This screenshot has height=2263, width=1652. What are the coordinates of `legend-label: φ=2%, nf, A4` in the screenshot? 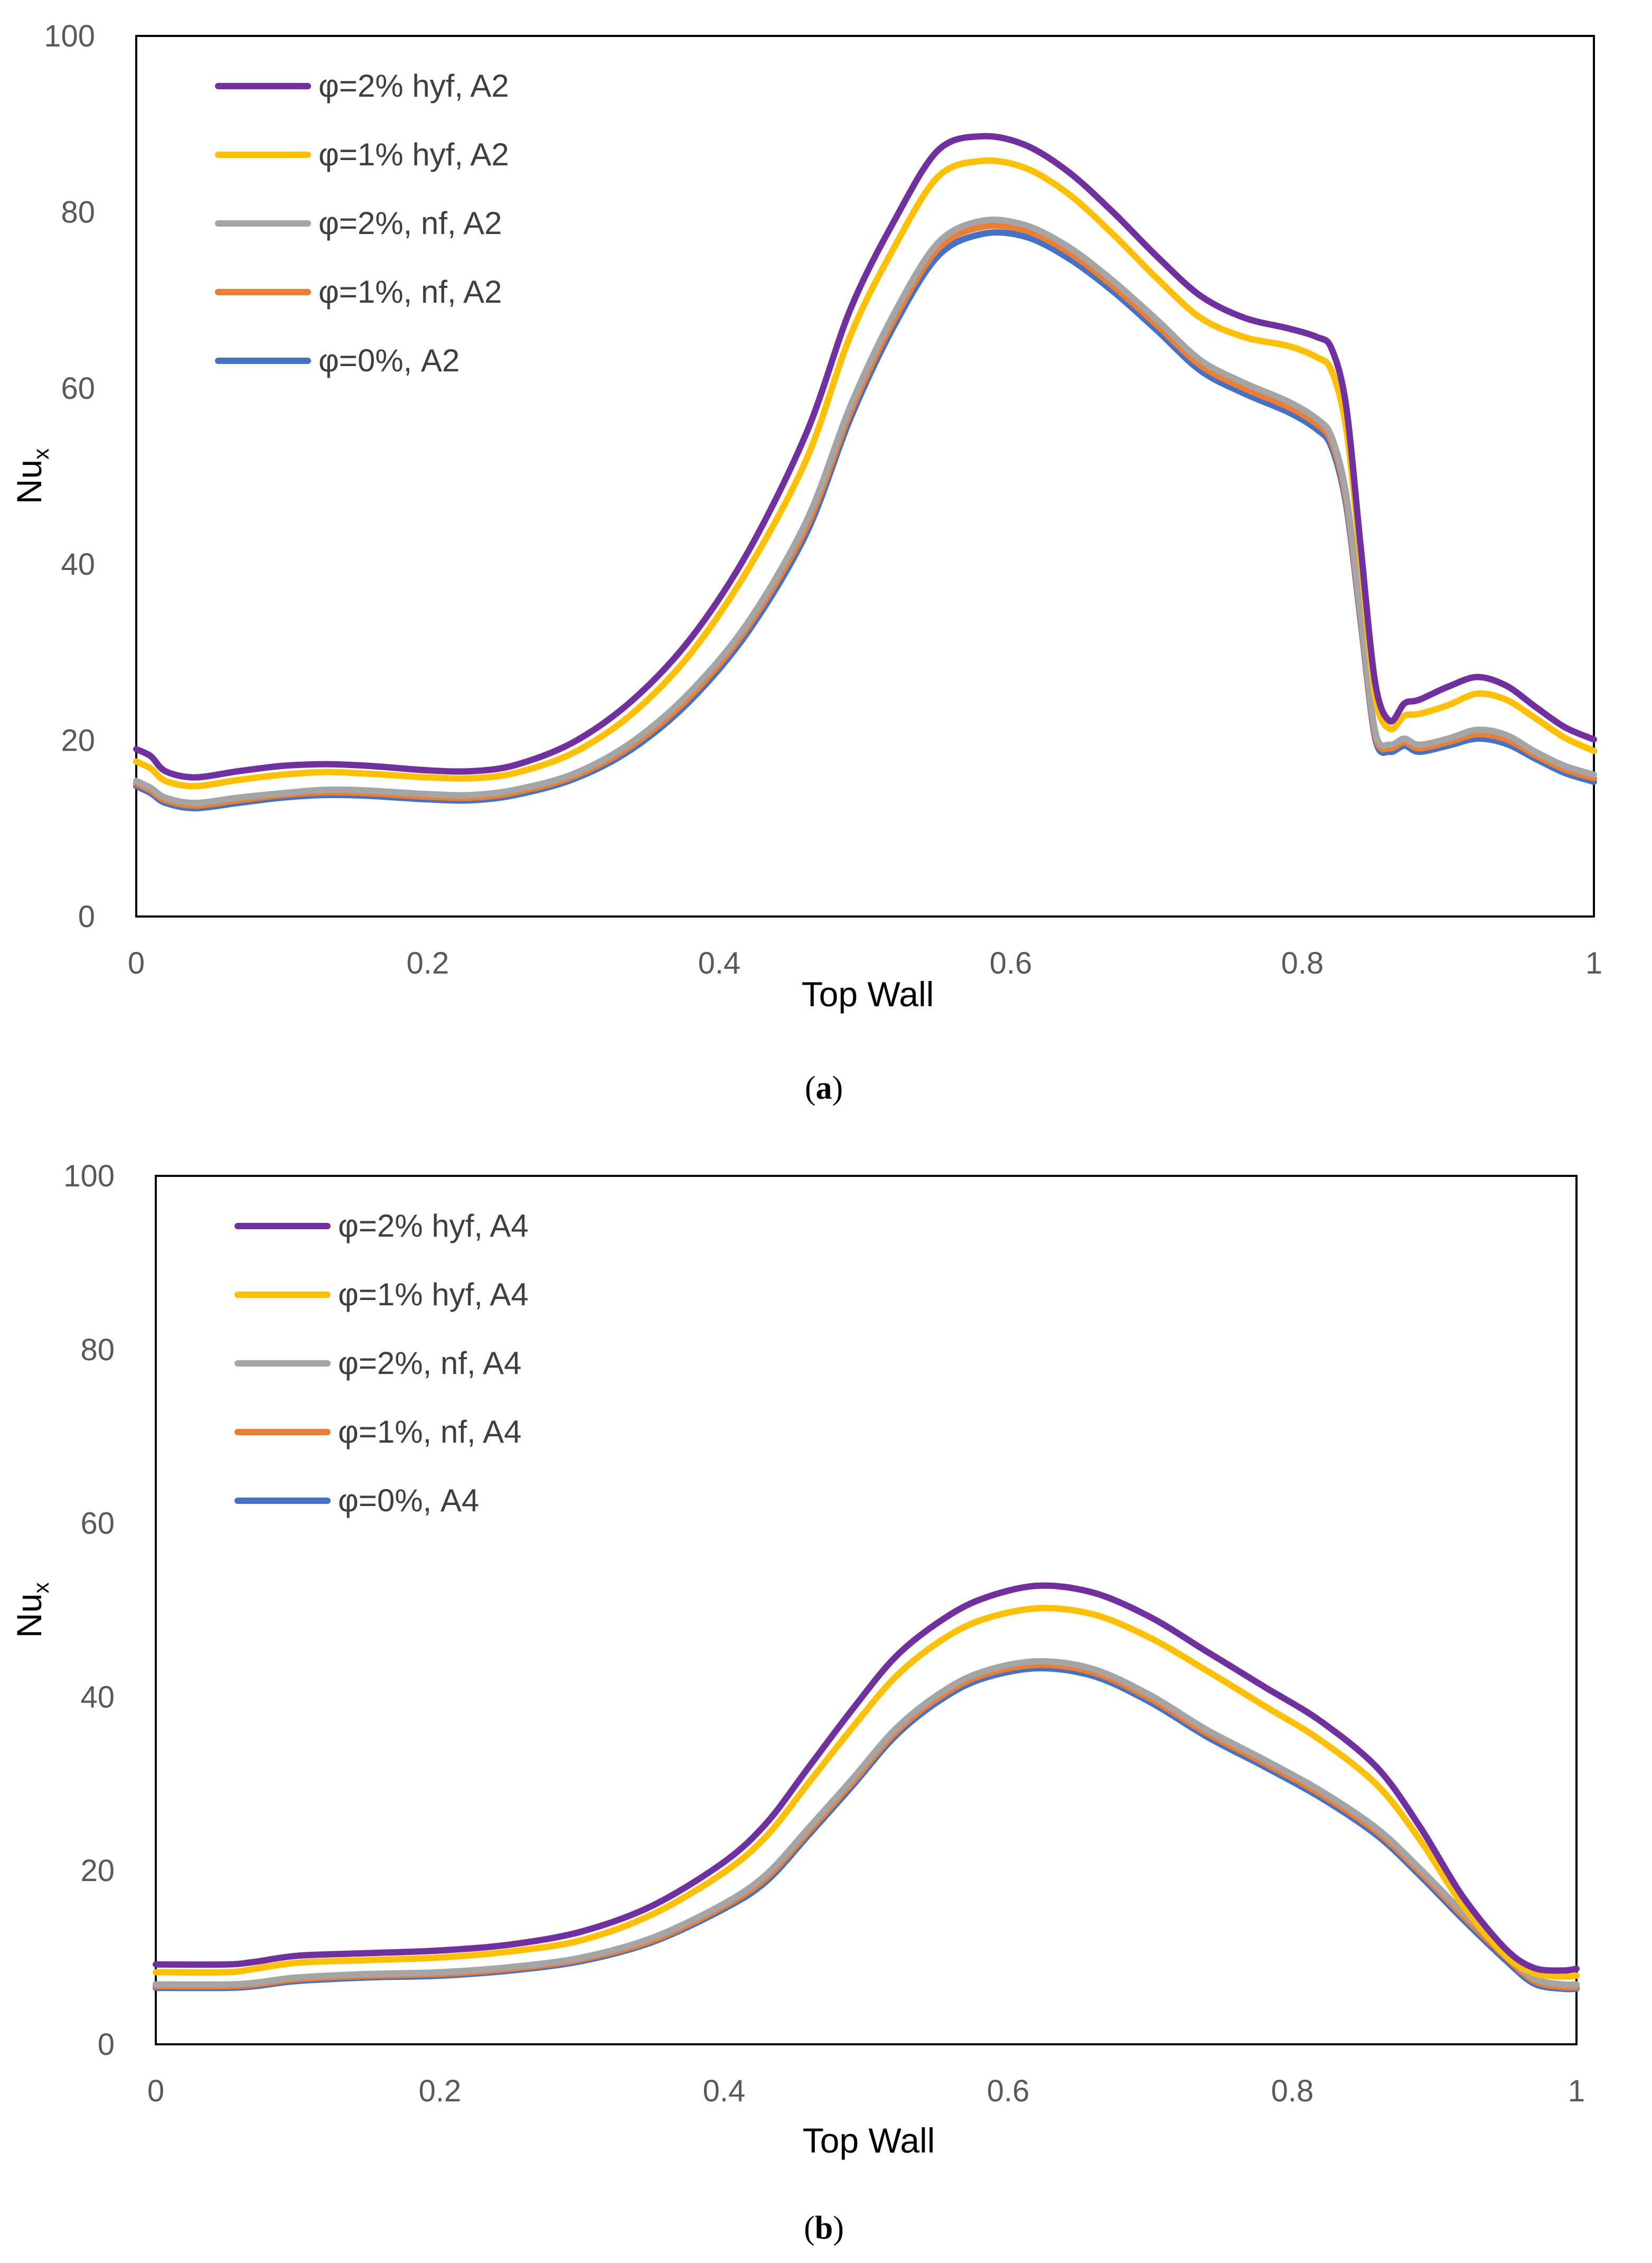 It's located at (429, 1363).